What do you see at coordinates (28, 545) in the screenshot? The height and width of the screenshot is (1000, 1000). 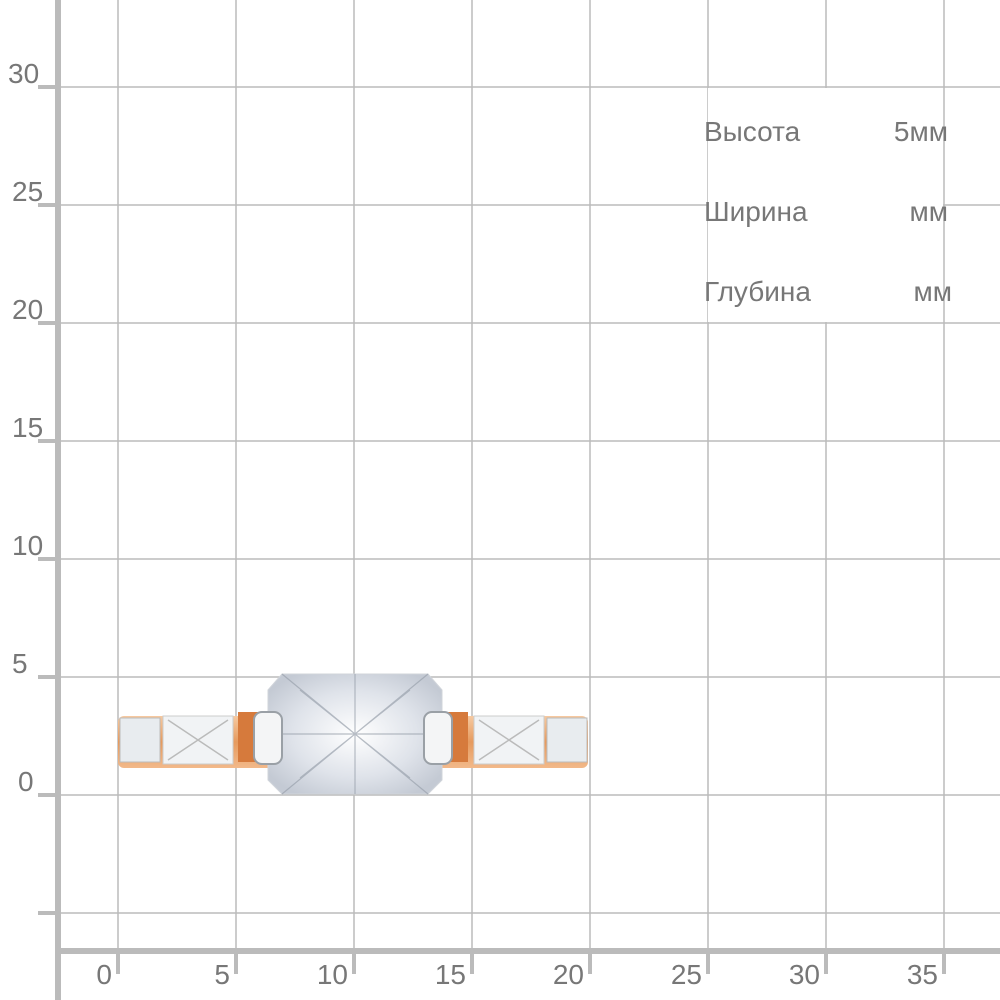 I see `y-tick-label: 10` at bounding box center [28, 545].